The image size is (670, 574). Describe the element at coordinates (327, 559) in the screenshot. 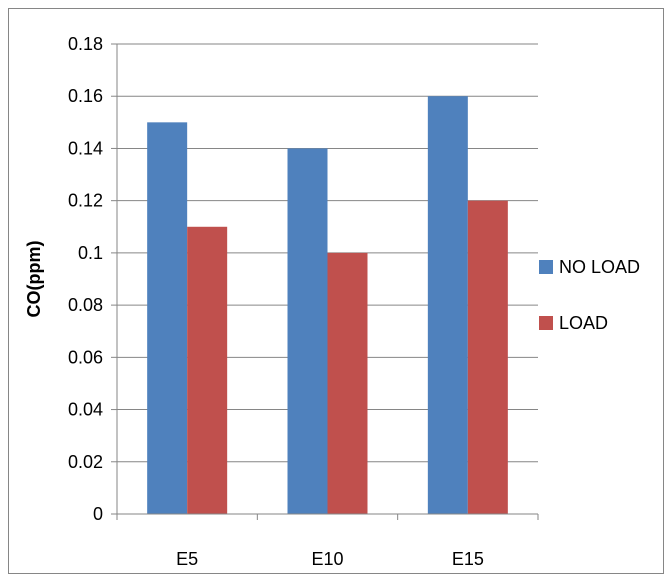

I see `x-tick-label: E10` at that location.